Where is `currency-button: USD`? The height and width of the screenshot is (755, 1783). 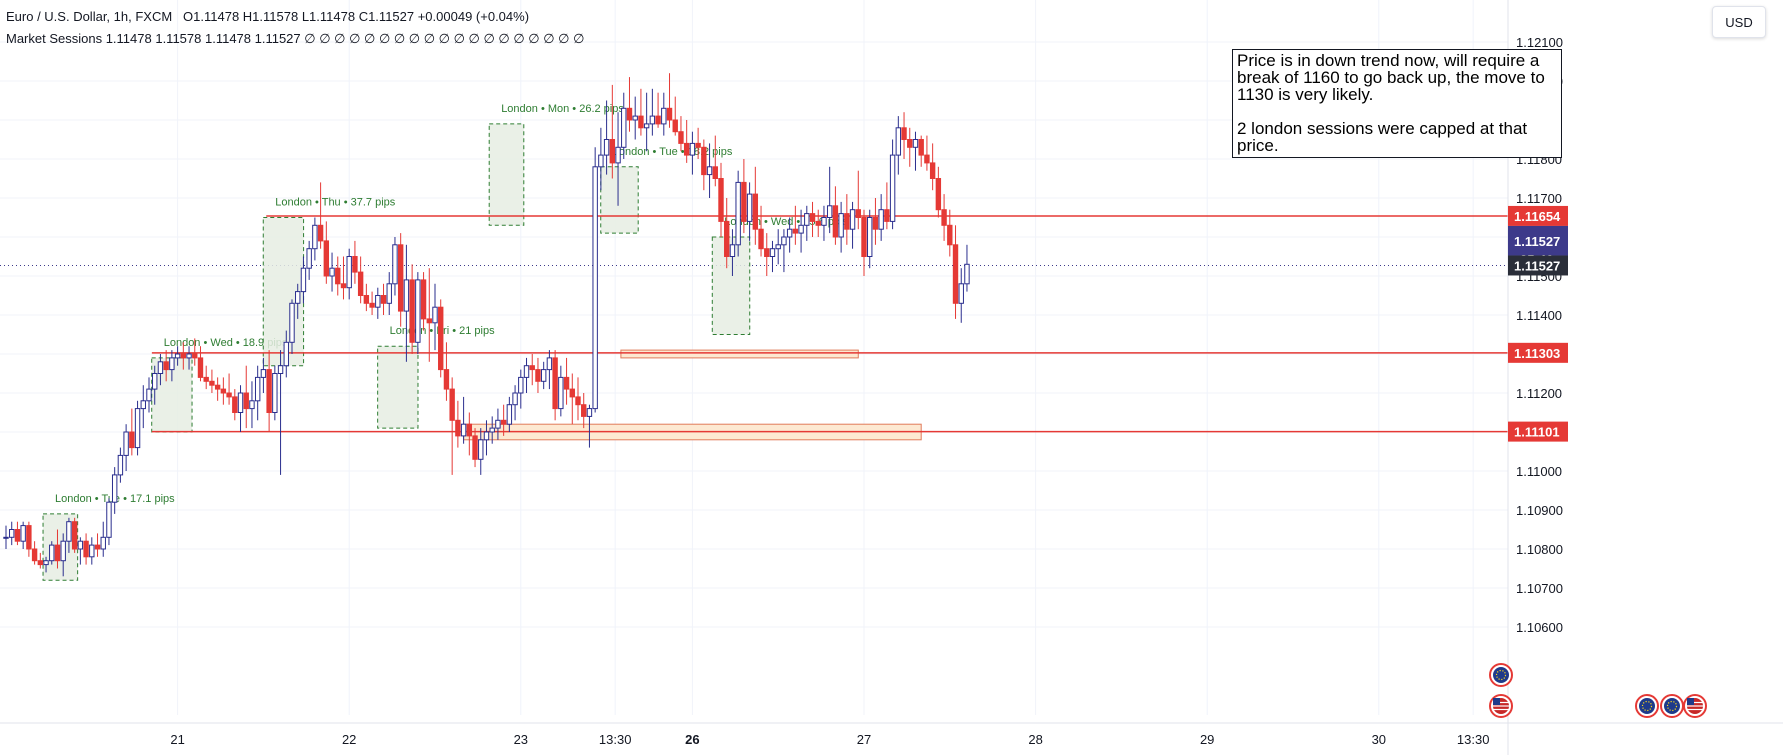 currency-button: USD is located at coordinates (1739, 22).